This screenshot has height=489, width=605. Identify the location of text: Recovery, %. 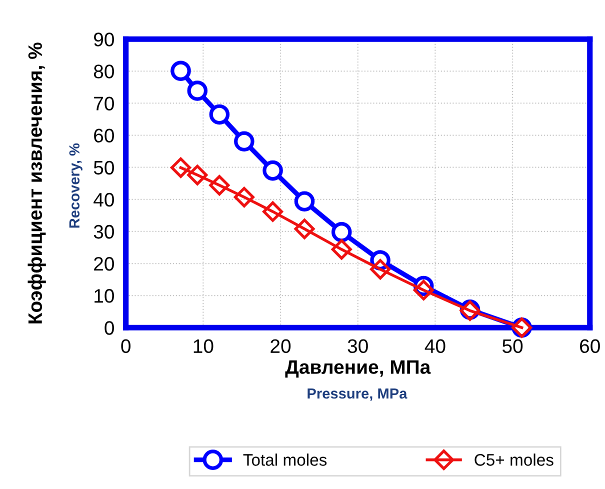
(75, 185).